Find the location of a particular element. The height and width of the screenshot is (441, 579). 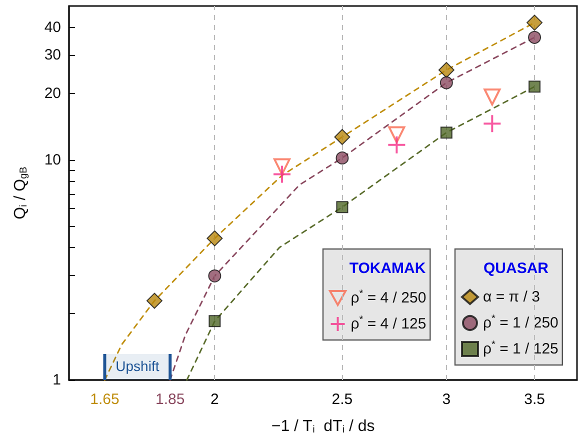

y-tick-label: 20 is located at coordinates (52, 93).